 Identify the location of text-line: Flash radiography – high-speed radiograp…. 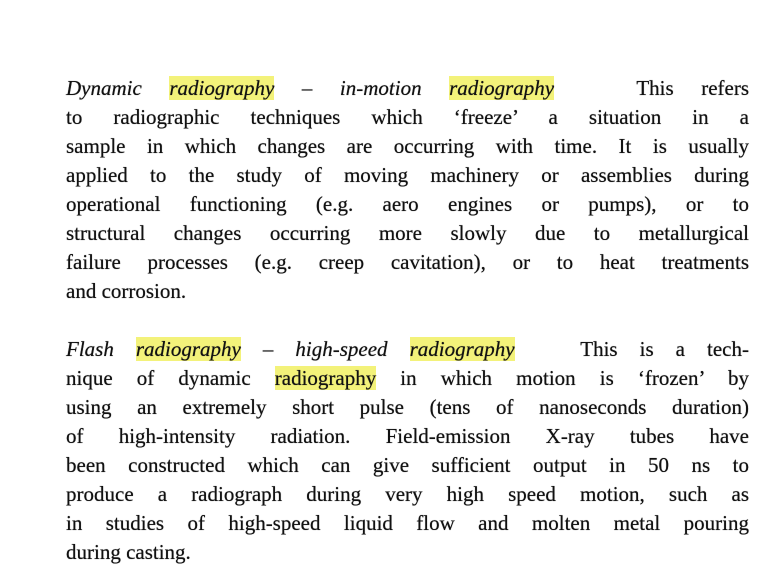
(407, 349).